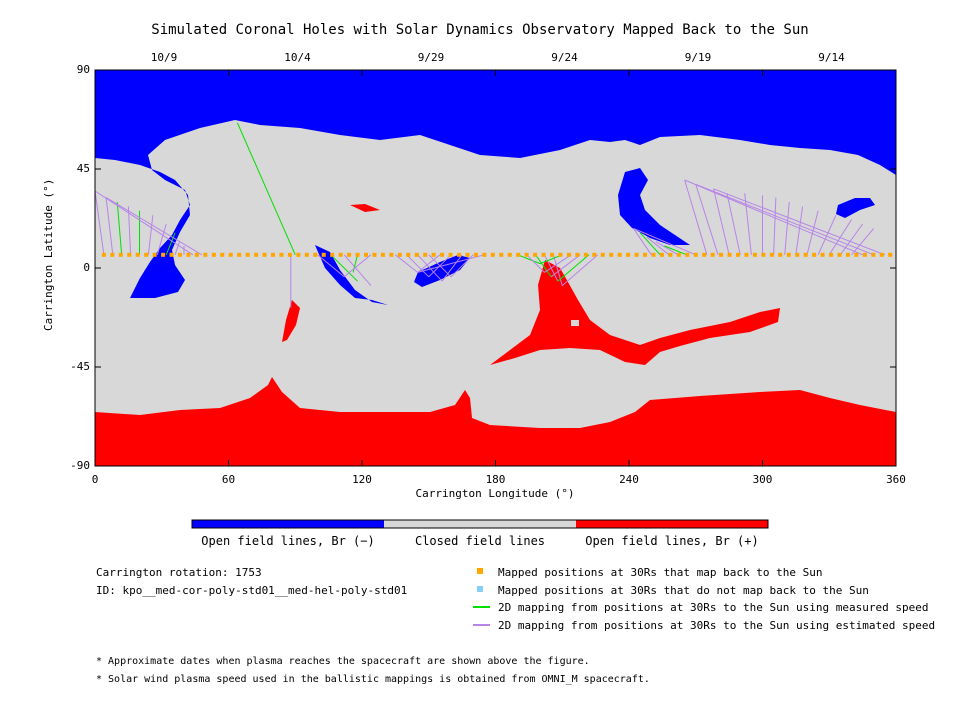 The width and height of the screenshot is (960, 720). I want to click on measured-mapping-line, so click(573, 268).